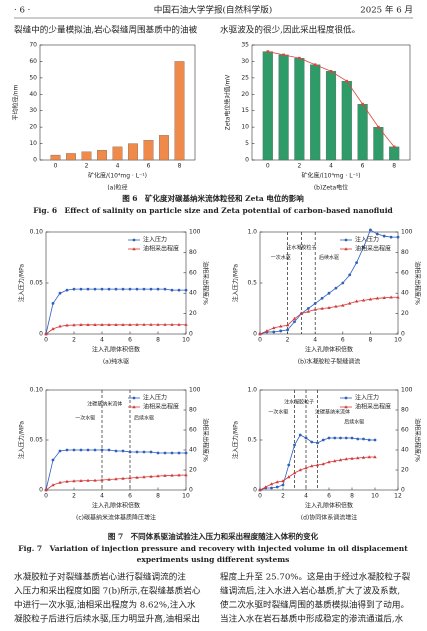  I want to click on y2-tick-label: 80, so click(193, 410).